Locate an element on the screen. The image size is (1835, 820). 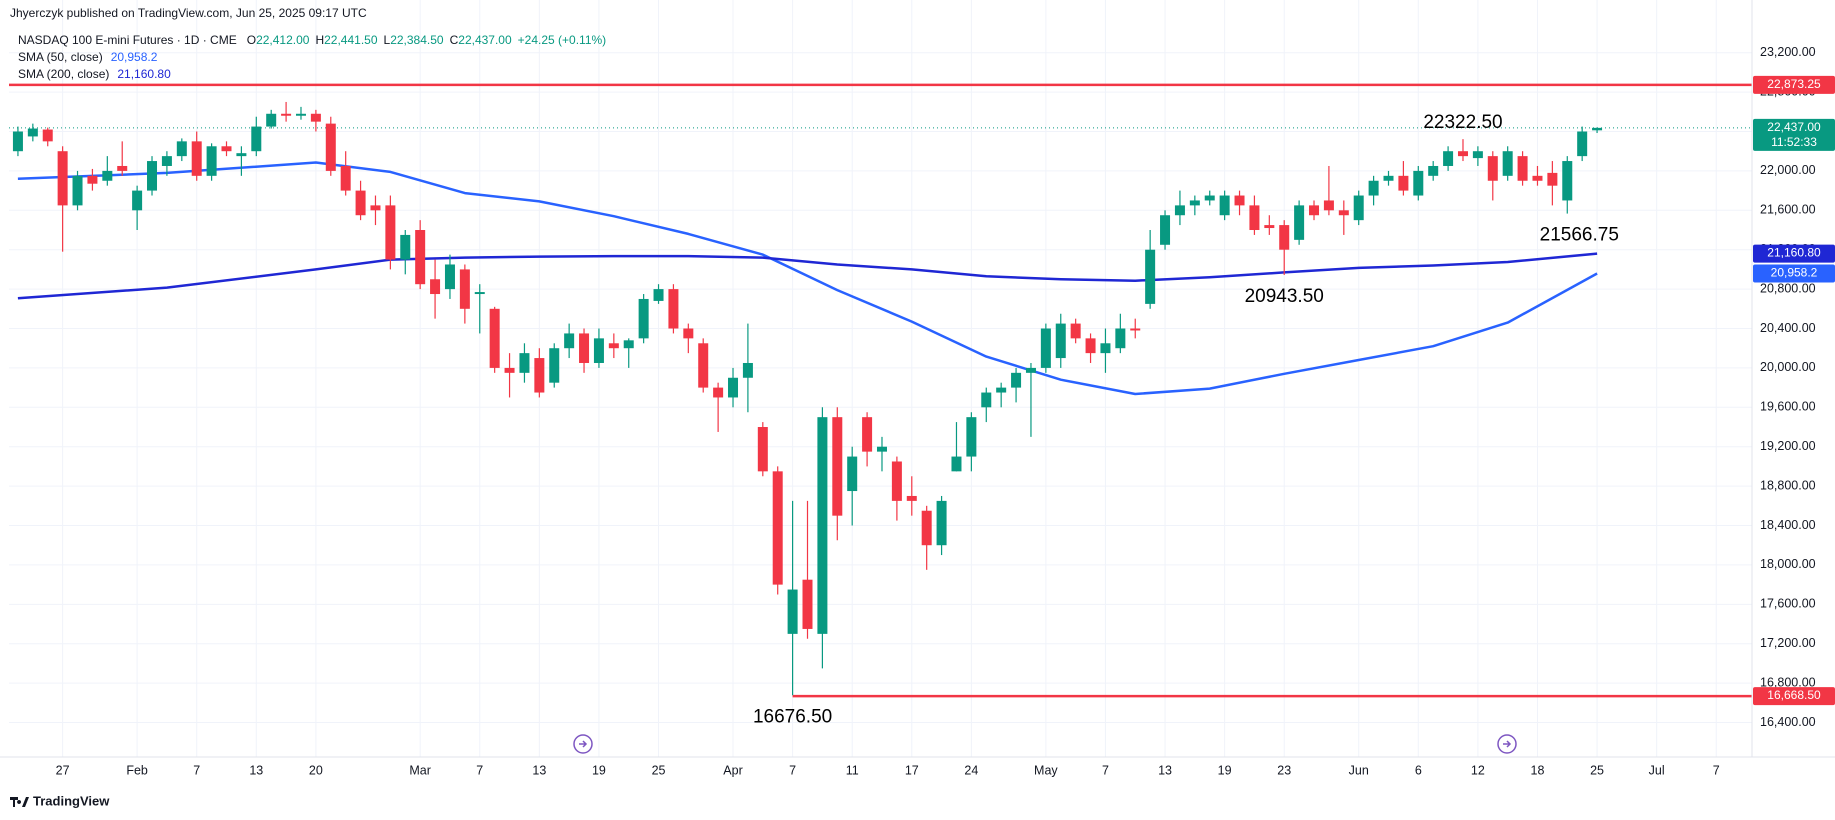
y-tick-label: 17,200.00 is located at coordinates (1788, 643).